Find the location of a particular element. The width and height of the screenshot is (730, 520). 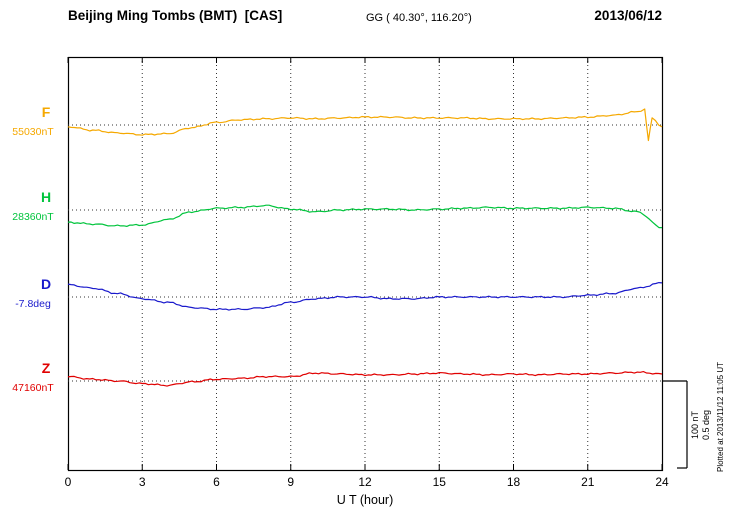

plotted-at-timestamp: Plotted at 2013/11/12 11:05 UT is located at coordinates (720, 416).